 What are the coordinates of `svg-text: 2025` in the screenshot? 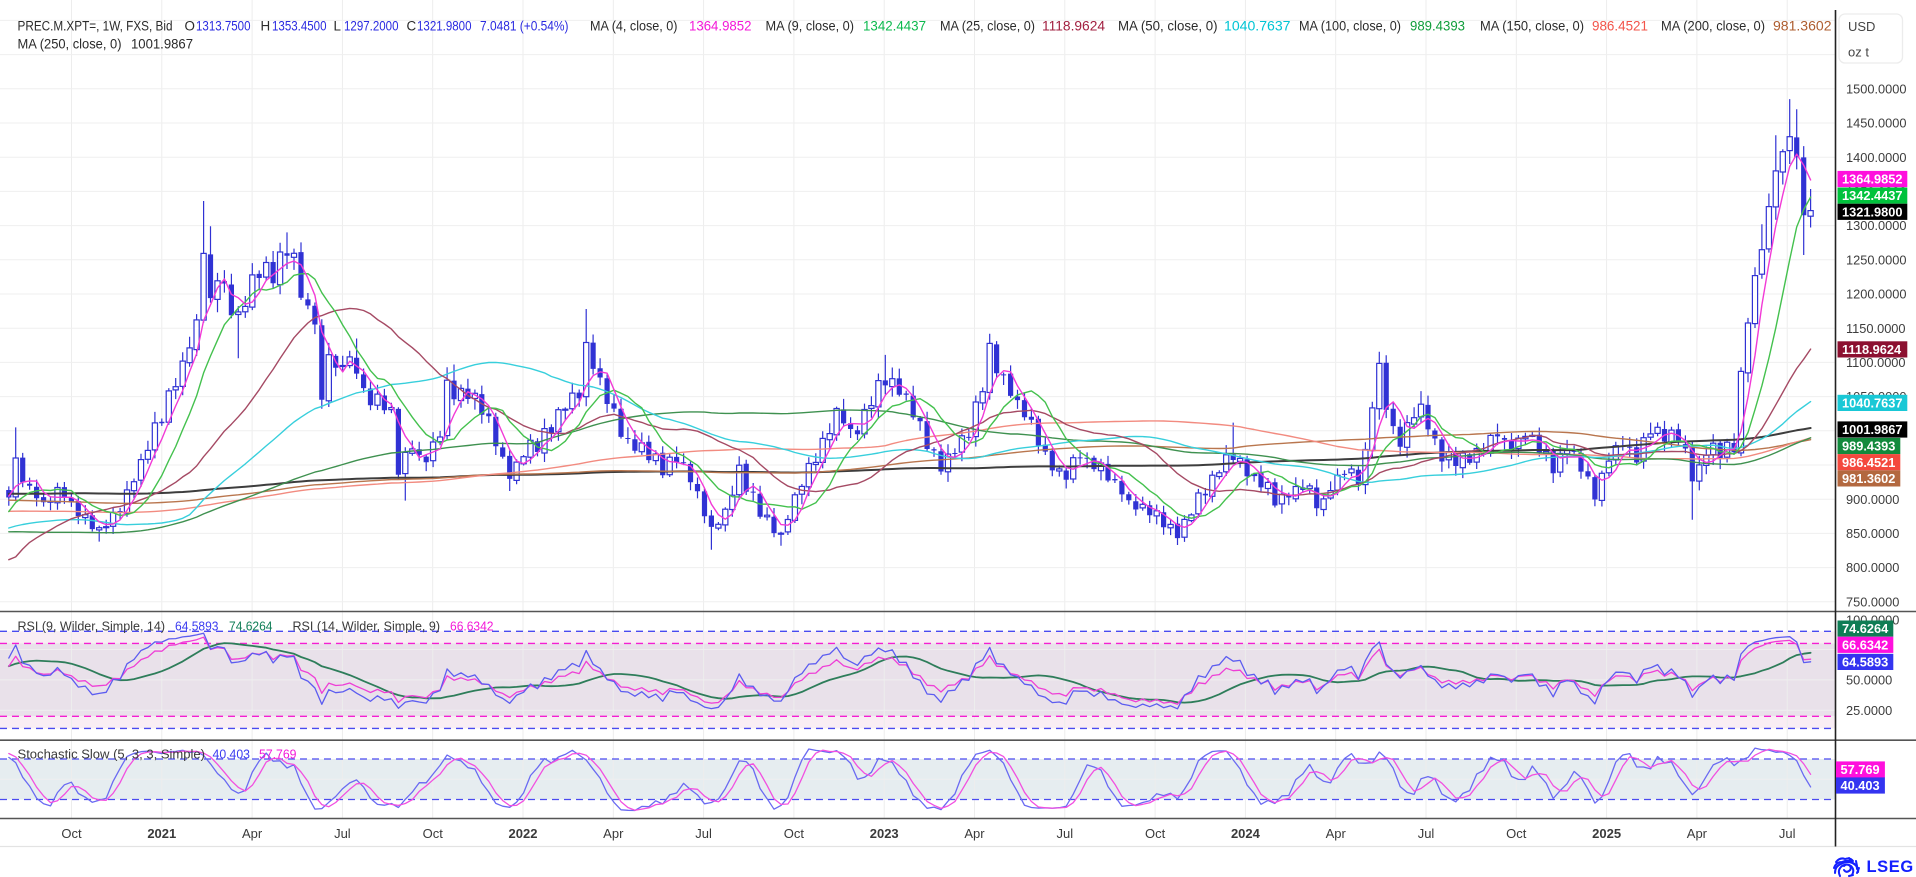 It's located at (1606, 833).